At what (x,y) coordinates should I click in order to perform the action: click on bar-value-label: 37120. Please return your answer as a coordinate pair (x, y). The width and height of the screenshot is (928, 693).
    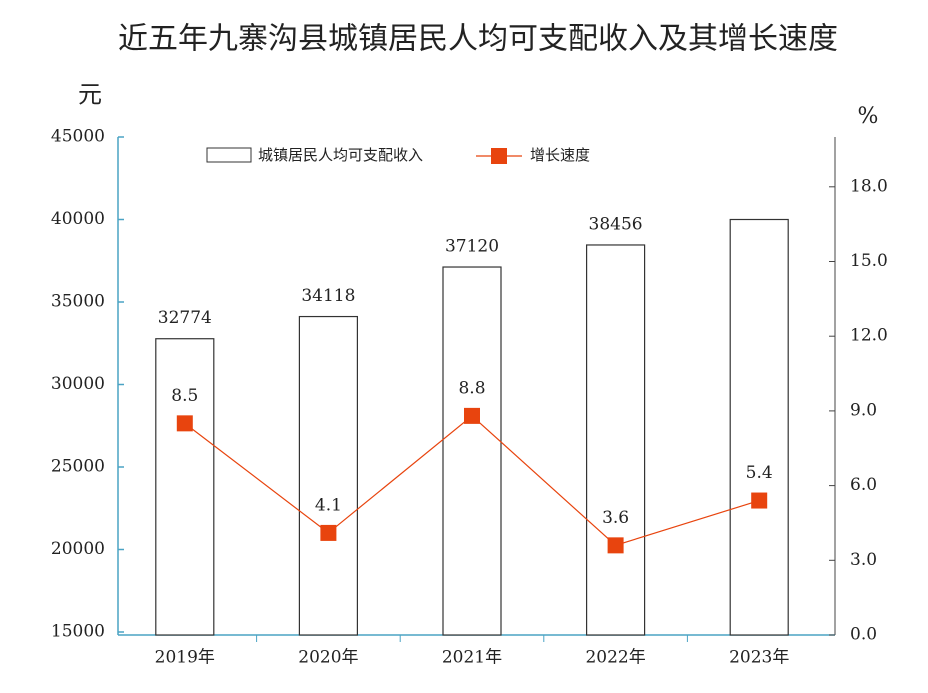
    Looking at the image, I should click on (472, 247).